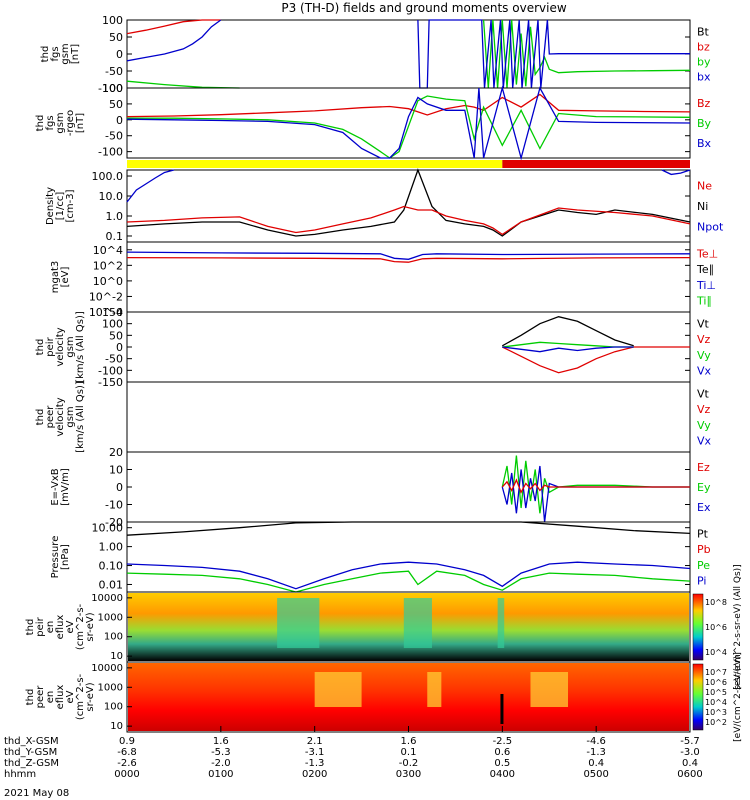 The width and height of the screenshot is (750, 800). What do you see at coordinates (111, 584) in the screenshot?
I see `y-tick-label: 0.01` at bounding box center [111, 584].